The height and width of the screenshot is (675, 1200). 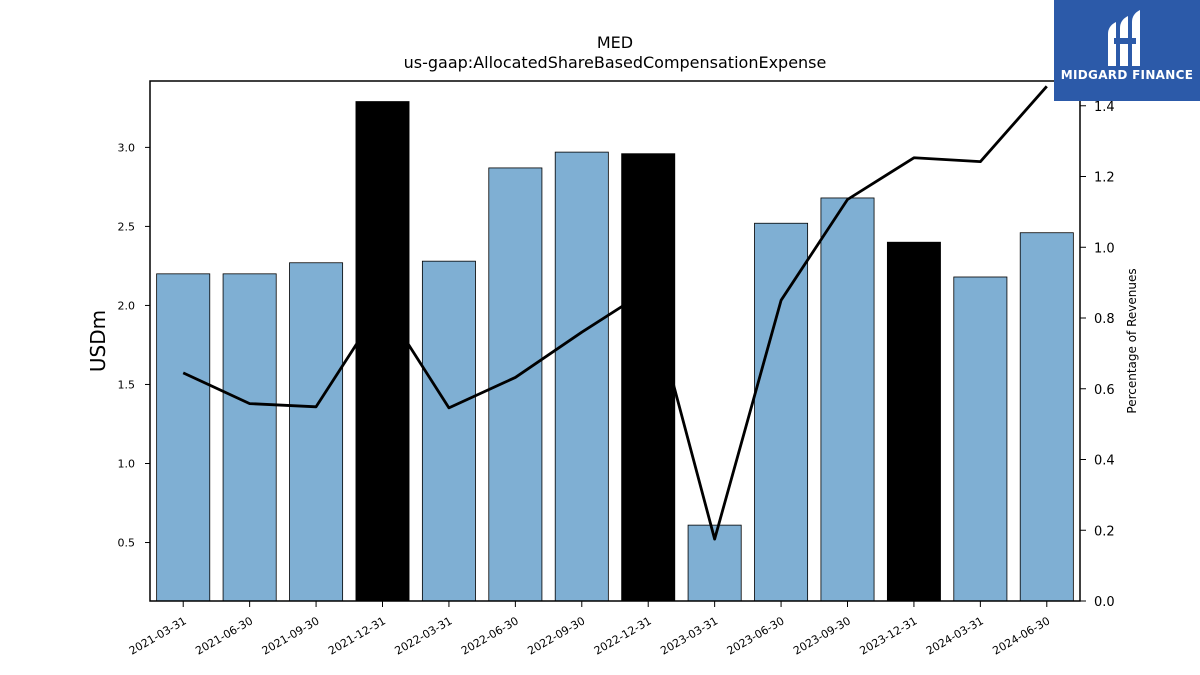 I want to click on x-tick-label: 2021-12-31, so click(x=357, y=635).